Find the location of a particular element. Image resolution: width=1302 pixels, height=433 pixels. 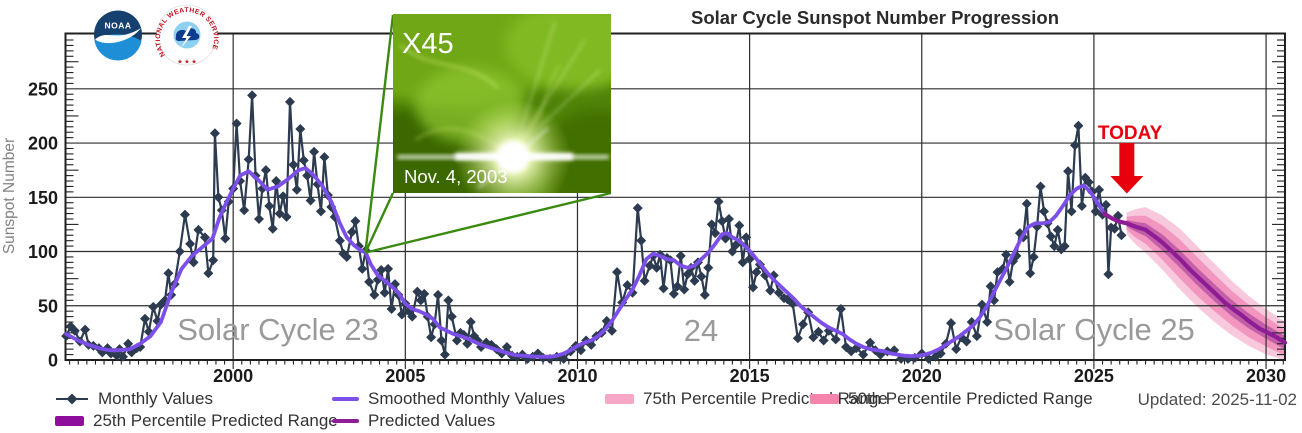

svg-text: 250 is located at coordinates (43, 89).